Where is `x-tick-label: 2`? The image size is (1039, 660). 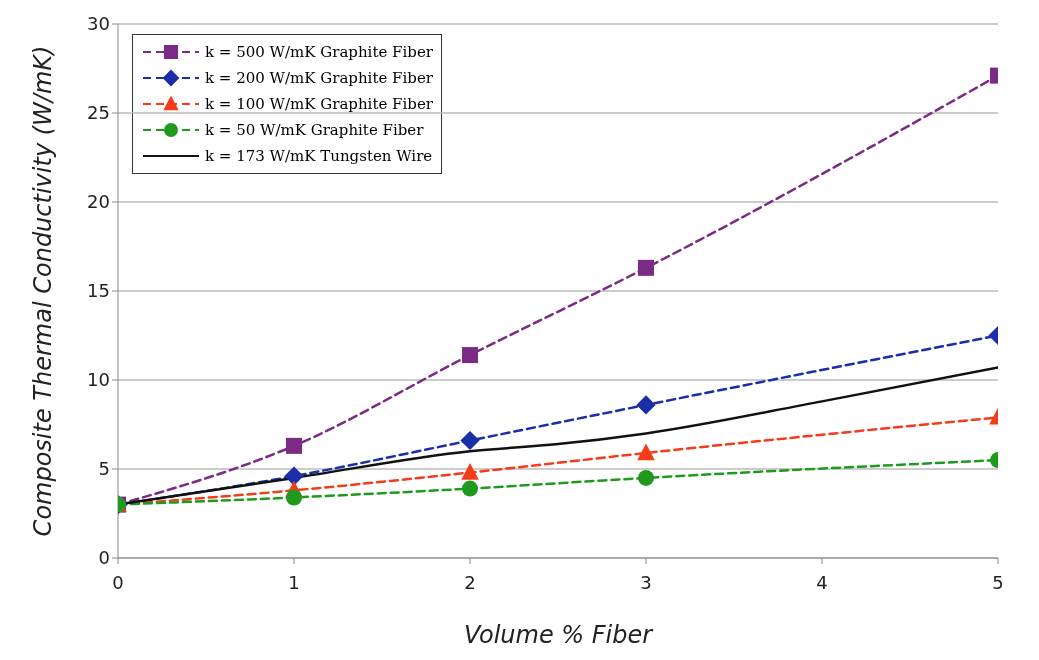
x-tick-label: 2 is located at coordinates (470, 582).